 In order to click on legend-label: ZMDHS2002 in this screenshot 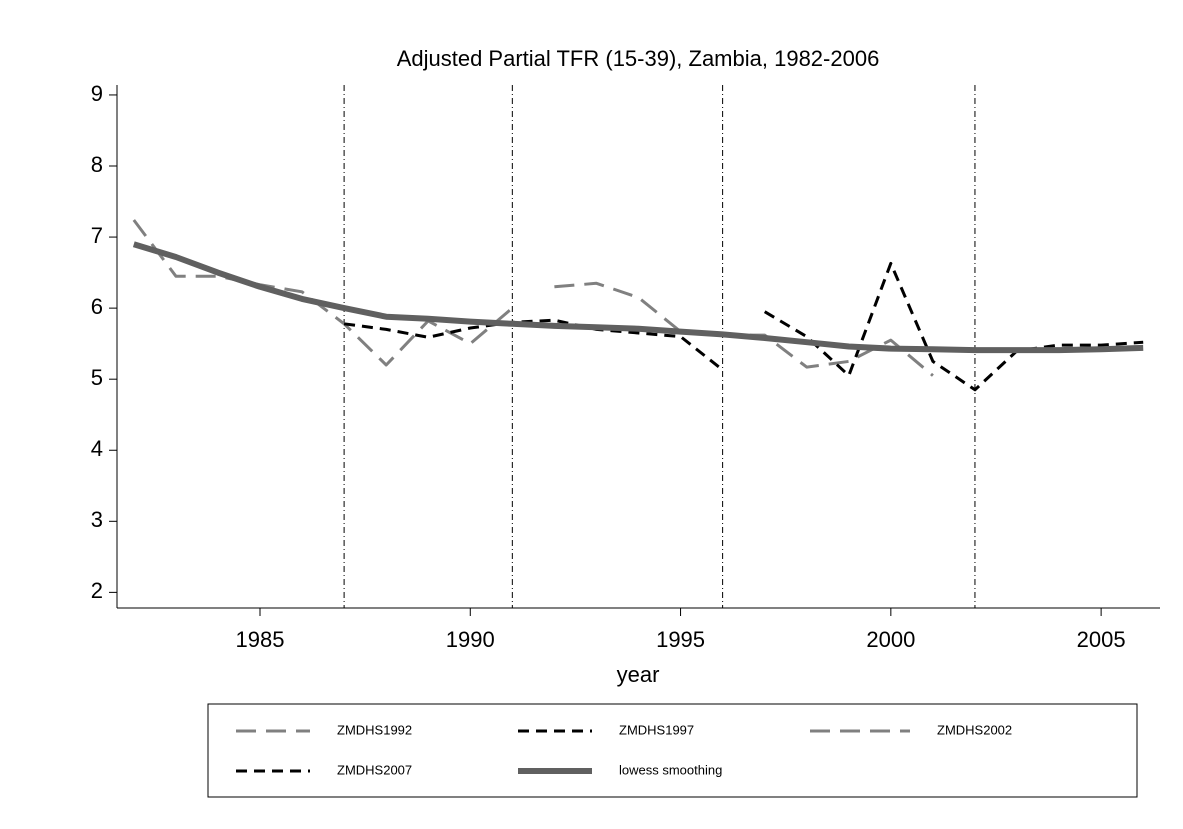, I will do `click(974, 729)`.